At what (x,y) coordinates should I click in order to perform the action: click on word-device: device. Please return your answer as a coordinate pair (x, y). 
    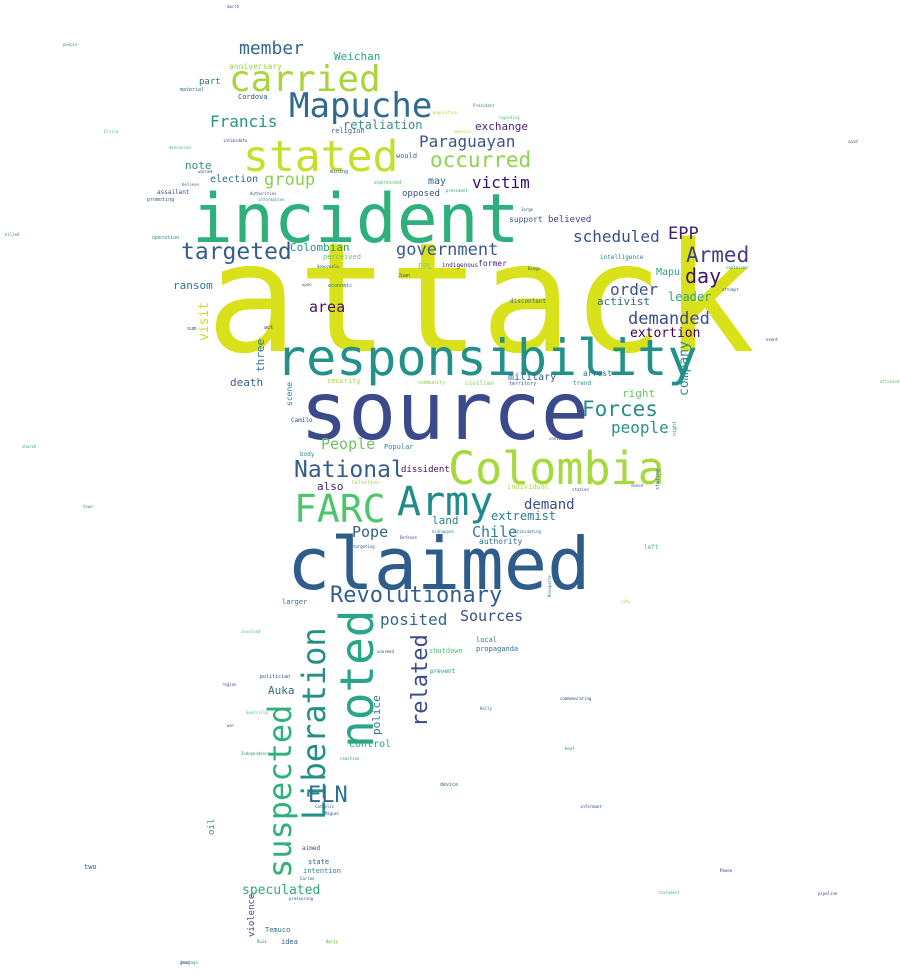
    Looking at the image, I should click on (449, 785).